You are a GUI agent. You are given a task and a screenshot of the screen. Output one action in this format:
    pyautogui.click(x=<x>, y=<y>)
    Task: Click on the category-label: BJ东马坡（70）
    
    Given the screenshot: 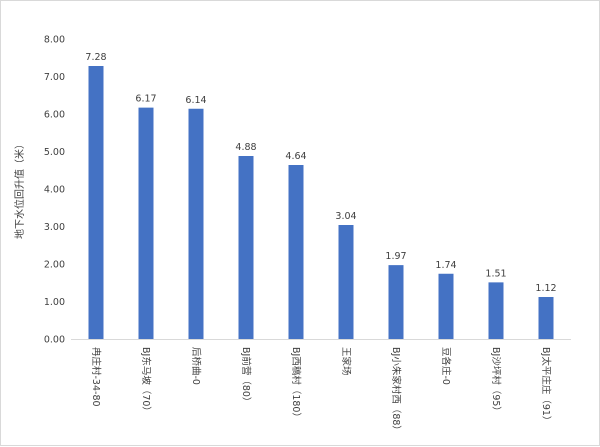 What is the action you would take?
    pyautogui.click(x=146, y=381)
    